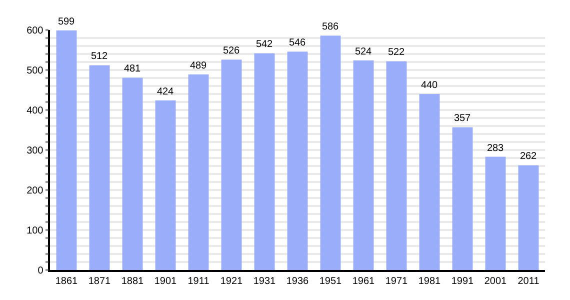 Image resolution: width=570 pixels, height=300 pixels. What do you see at coordinates (496, 281) in the screenshot?
I see `x-tick-label: 2001` at bounding box center [496, 281].